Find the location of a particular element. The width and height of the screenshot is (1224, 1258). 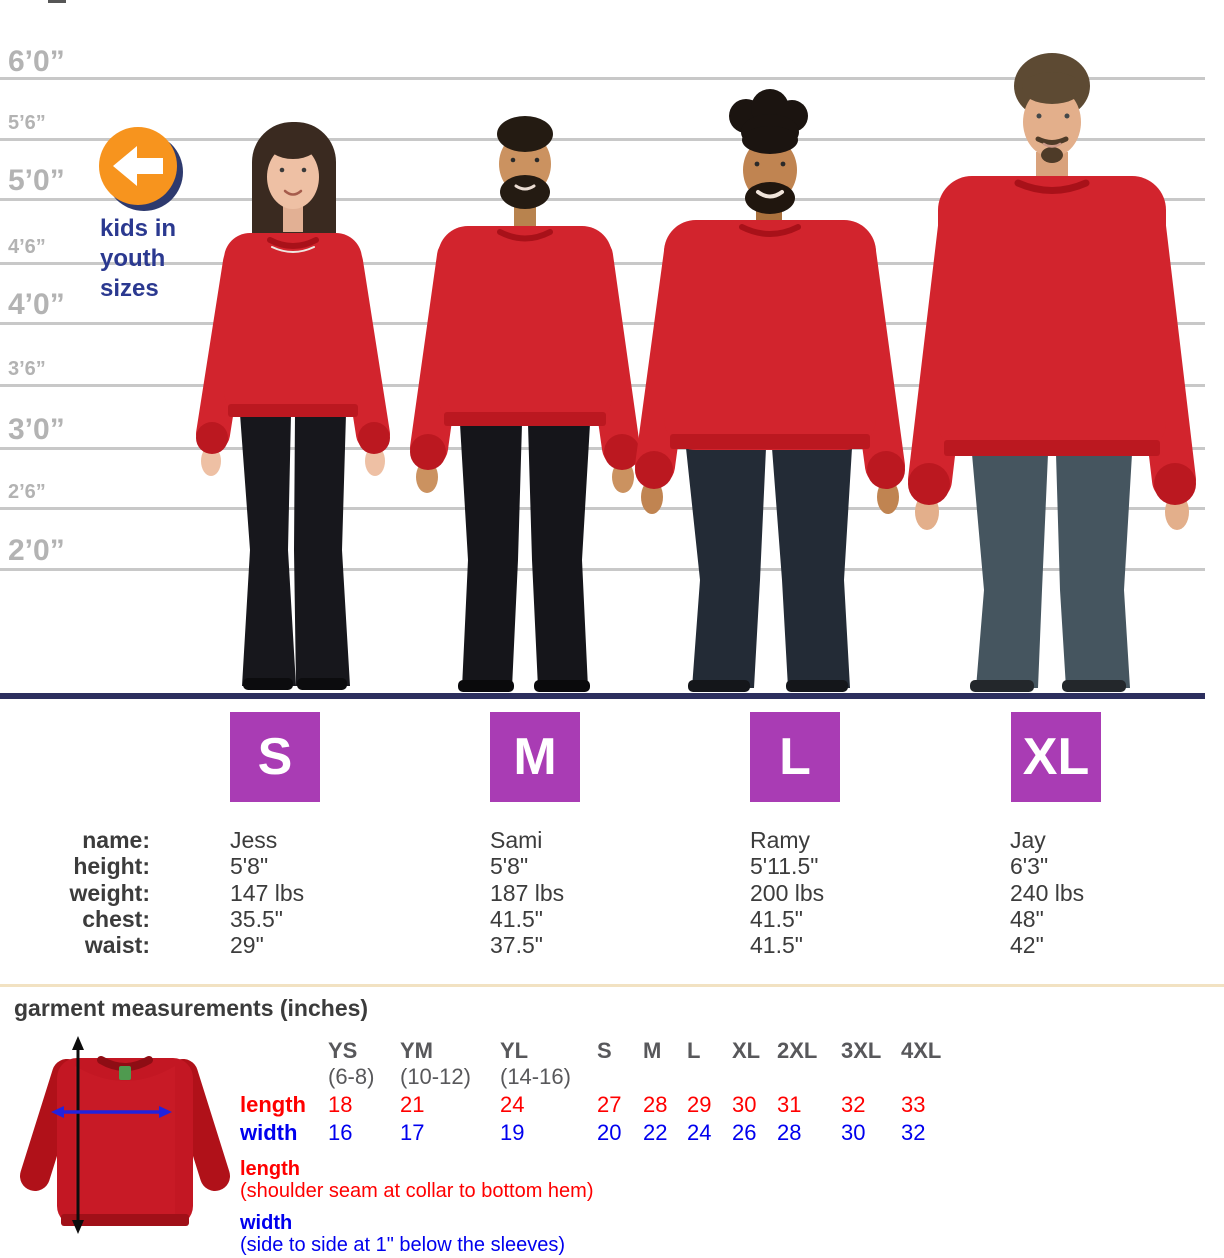

length-s: 27 is located at coordinates (609, 1104).